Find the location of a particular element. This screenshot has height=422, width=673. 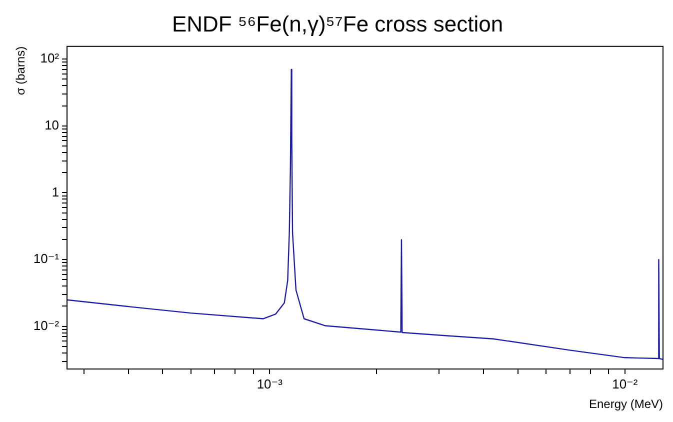

y-tick-label: 10⁻¹ is located at coordinates (46, 258).